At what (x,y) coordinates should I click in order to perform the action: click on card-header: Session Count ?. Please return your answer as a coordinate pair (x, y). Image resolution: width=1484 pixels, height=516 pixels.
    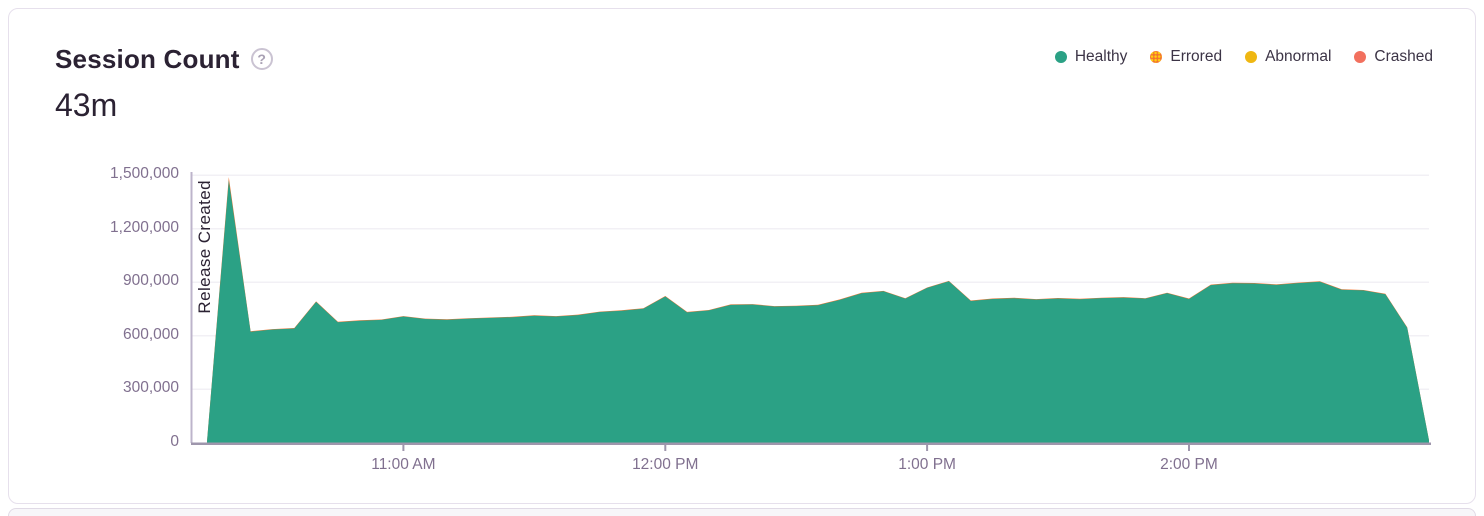
    Looking at the image, I should click on (164, 59).